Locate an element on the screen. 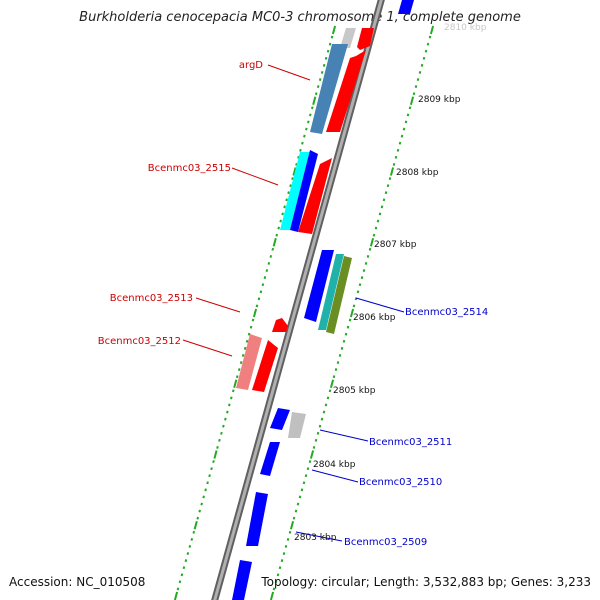 The width and height of the screenshot is (600, 600). label-Bcenmc03_2513: Bcenmc03_2513 is located at coordinates (151, 298).